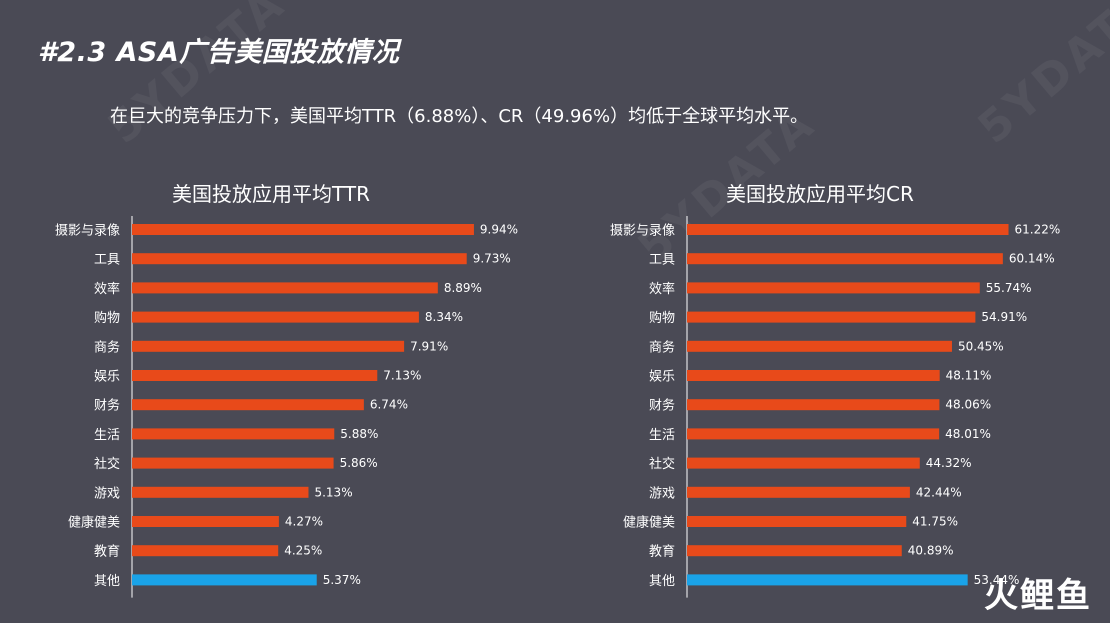 The image size is (1110, 623). What do you see at coordinates (662, 260) in the screenshot?
I see `cr-category-label: 工具` at bounding box center [662, 260].